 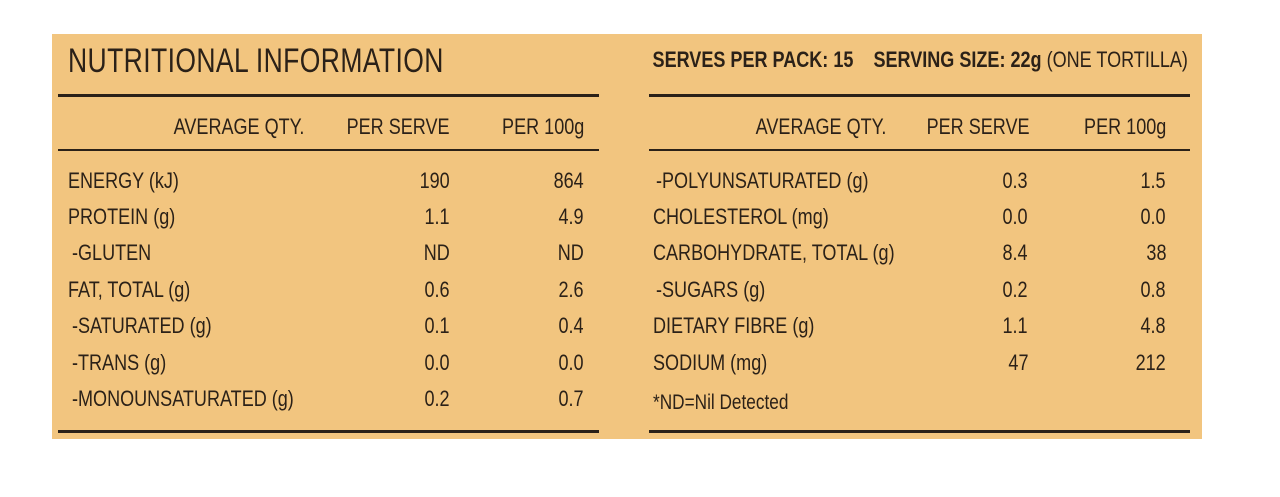 I want to click on serves-per-pack-label: SERVES PER PACK:, so click(x=740, y=59).